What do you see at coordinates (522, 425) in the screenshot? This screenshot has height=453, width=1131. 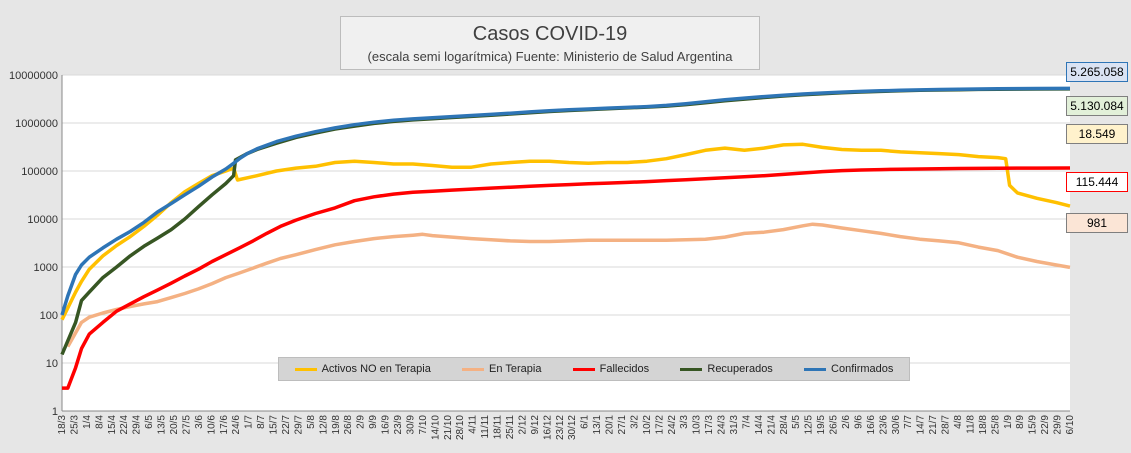 I see `x-tick-label: 2/12` at bounding box center [522, 425].